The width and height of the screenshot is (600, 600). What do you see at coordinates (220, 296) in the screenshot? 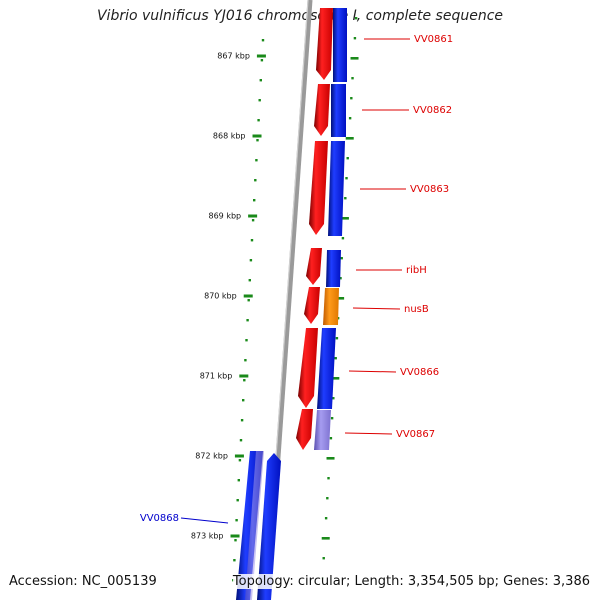
I see `ruler-tick-label: 870 kbp` at bounding box center [220, 296].